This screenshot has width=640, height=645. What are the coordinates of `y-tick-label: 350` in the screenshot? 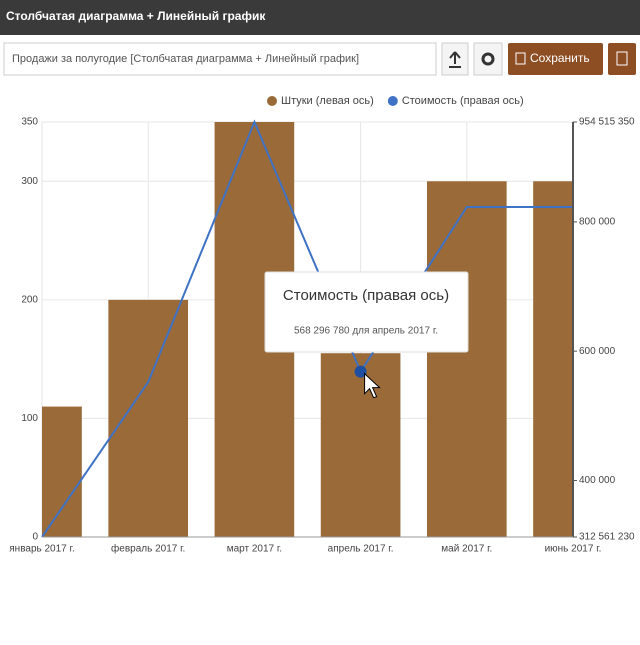 It's located at (29, 122).